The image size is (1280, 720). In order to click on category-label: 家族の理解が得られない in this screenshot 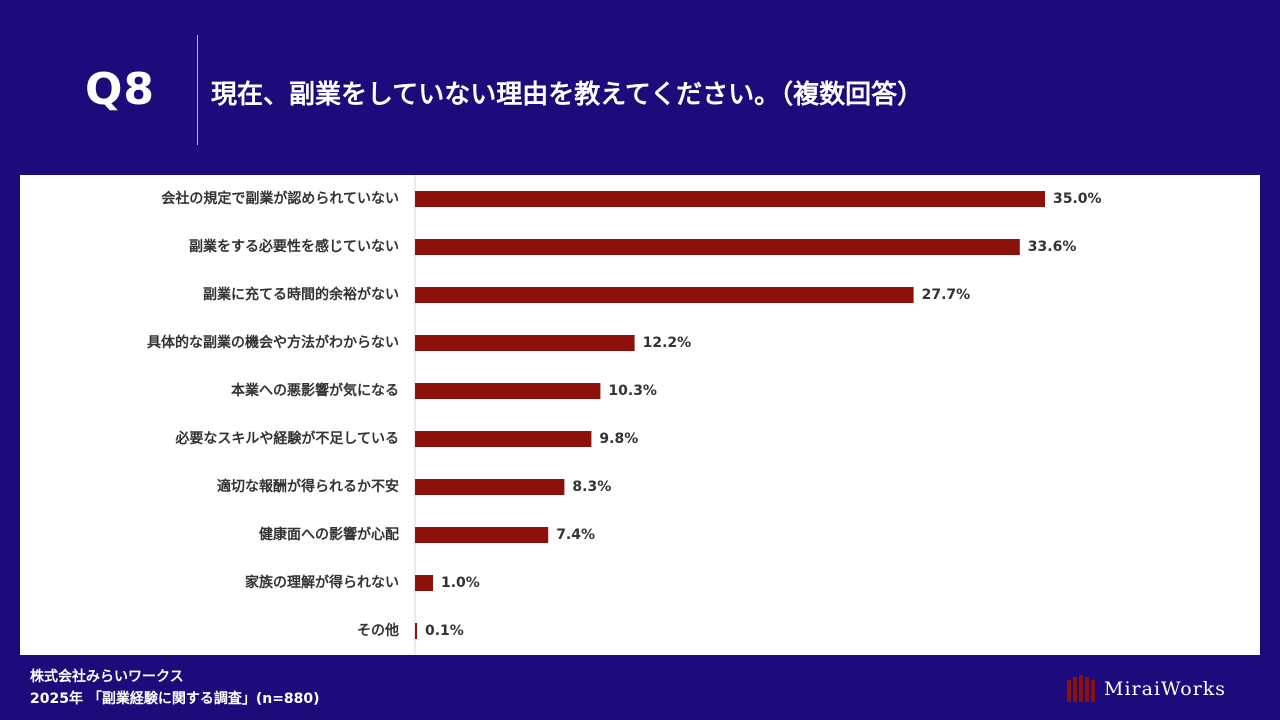, I will do `click(322, 582)`.